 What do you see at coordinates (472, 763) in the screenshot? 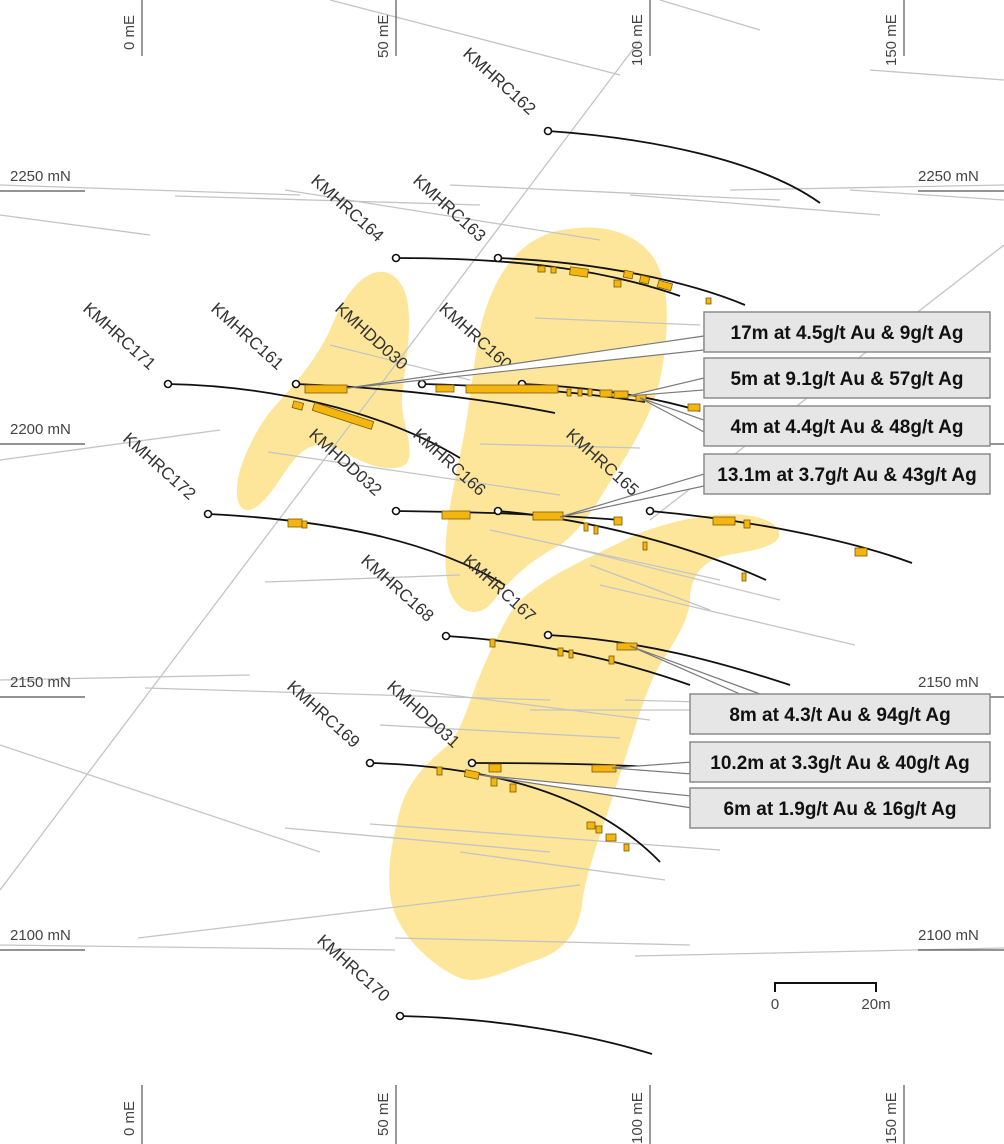
I see `collar-KMHDD031` at bounding box center [472, 763].